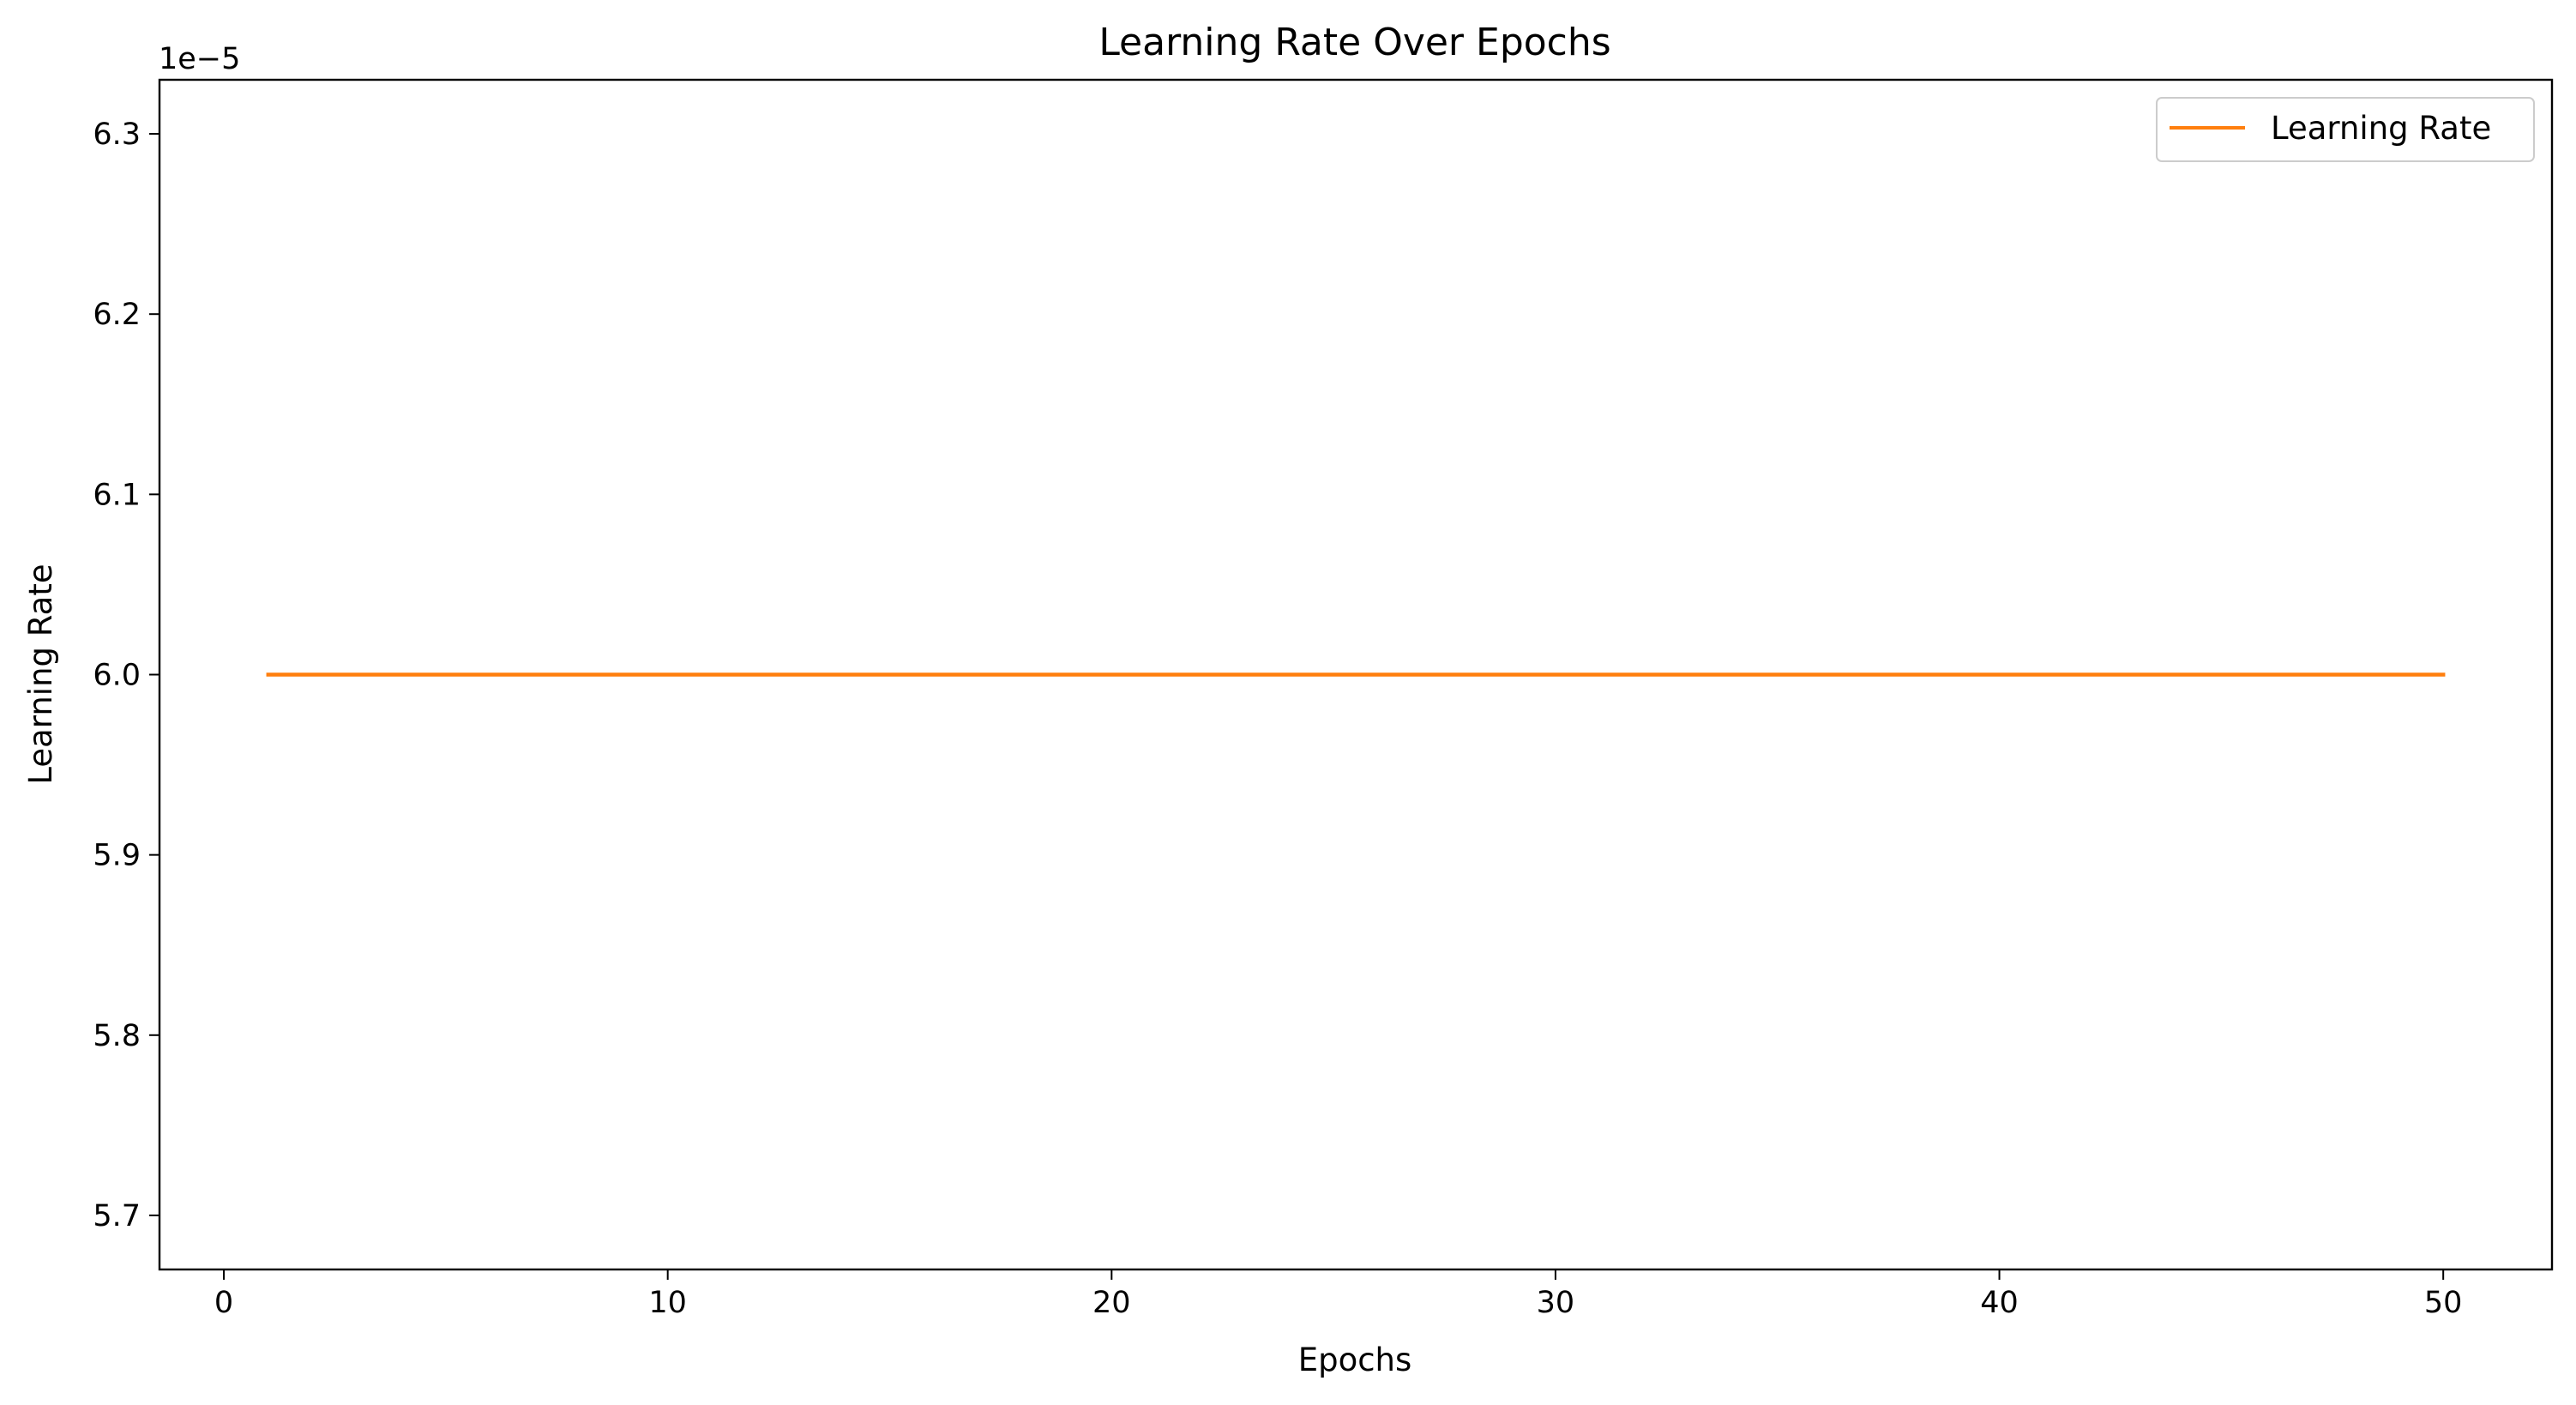  I want to click on x-tick-label: 10, so click(667, 1303).